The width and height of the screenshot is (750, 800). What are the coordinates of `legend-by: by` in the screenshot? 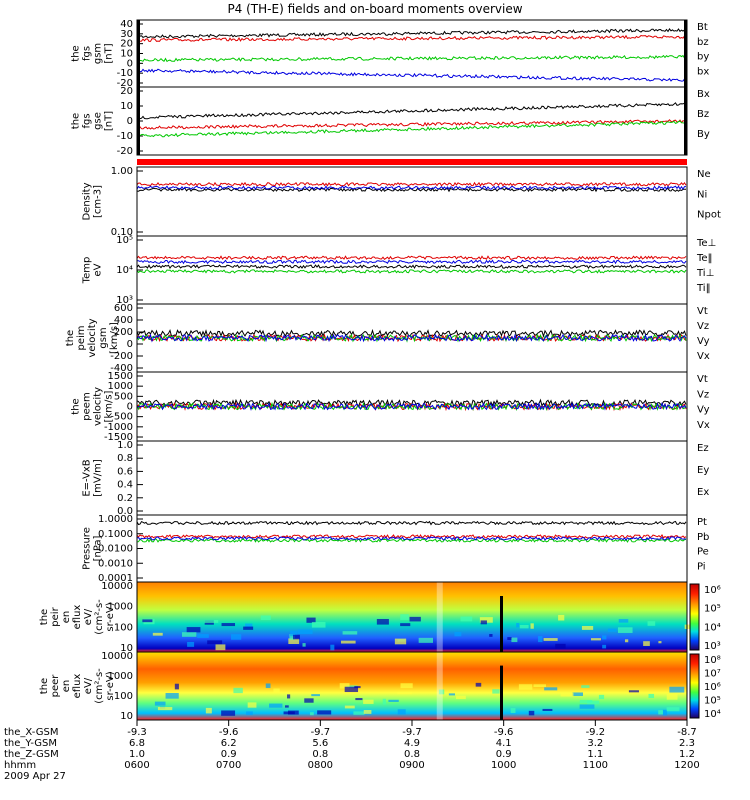 It's located at (703, 57).